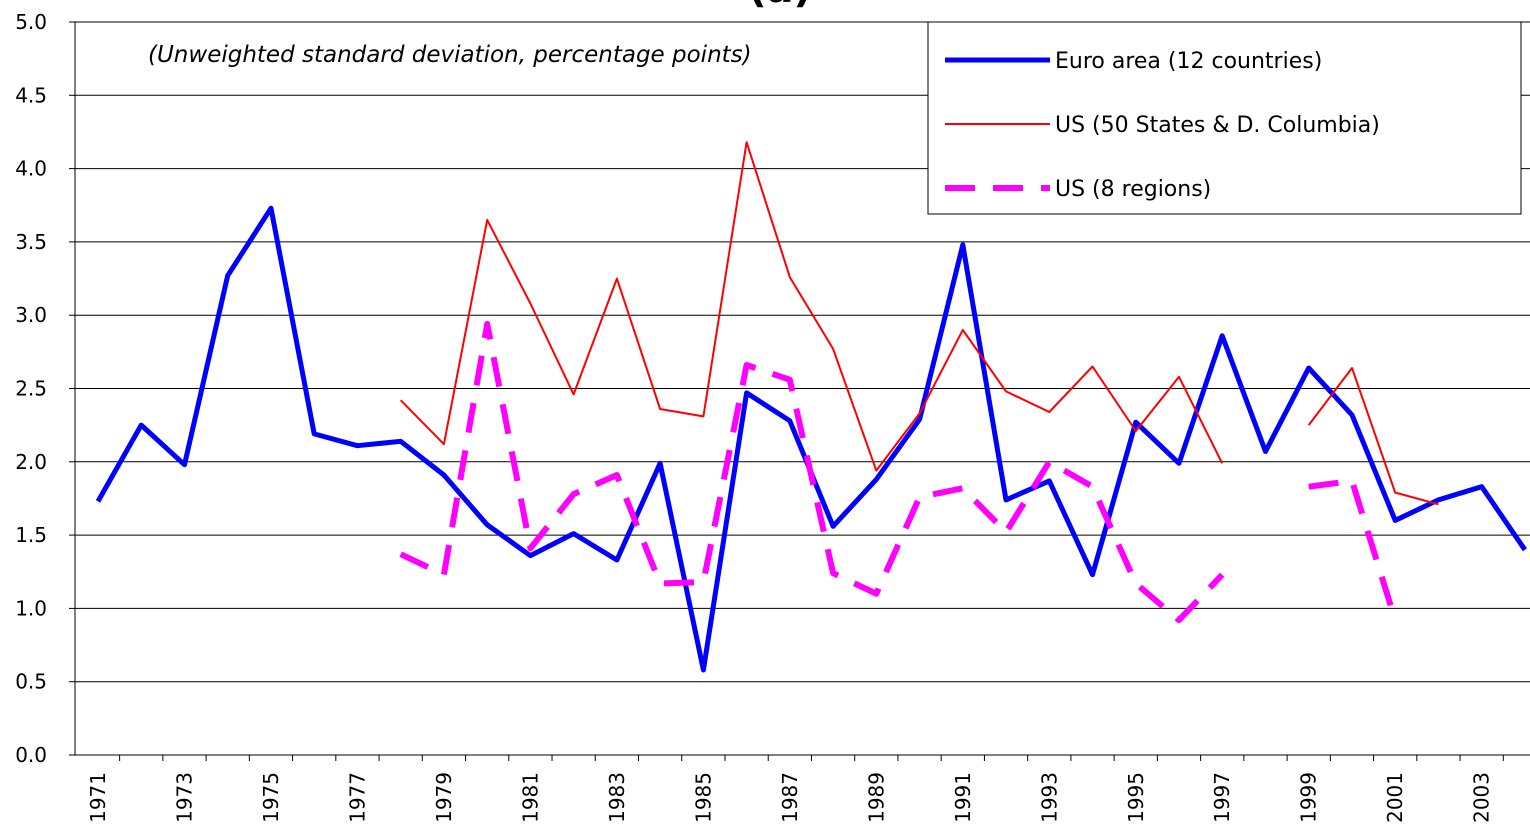 Image resolution: width=1530 pixels, height=834 pixels. Describe the element at coordinates (31, 682) in the screenshot. I see `y-tick-label: 0.5` at that location.